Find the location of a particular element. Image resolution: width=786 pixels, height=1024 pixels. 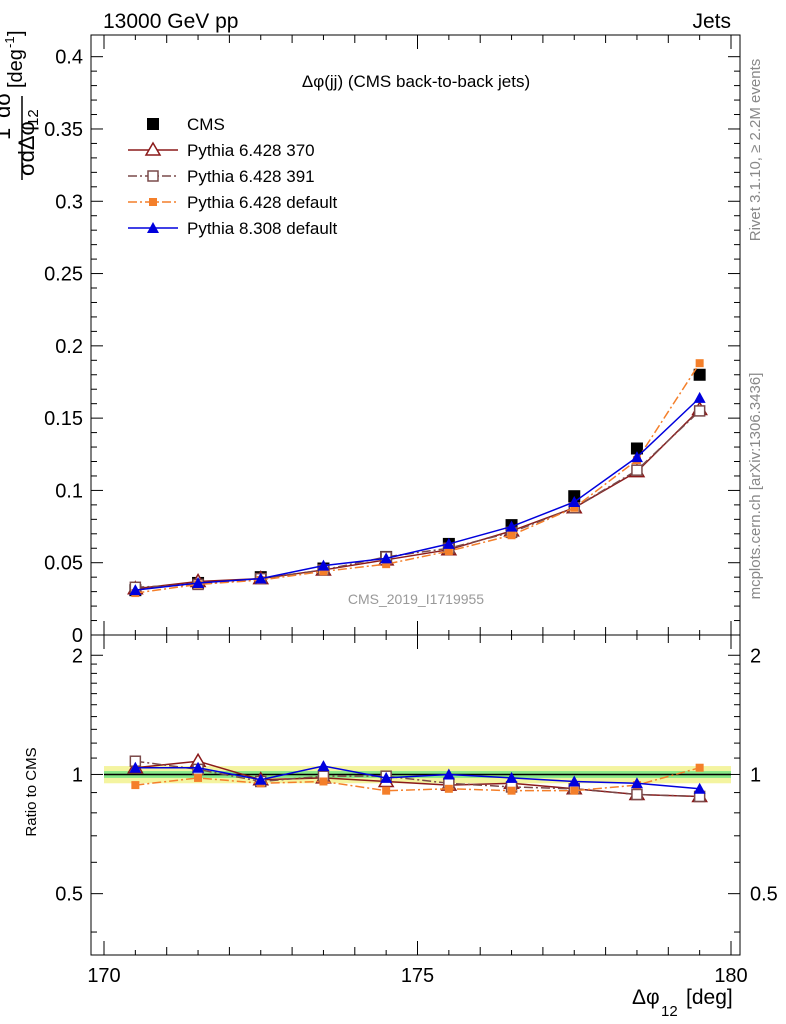

x-label-unit: [deg] is located at coordinates (709, 997).